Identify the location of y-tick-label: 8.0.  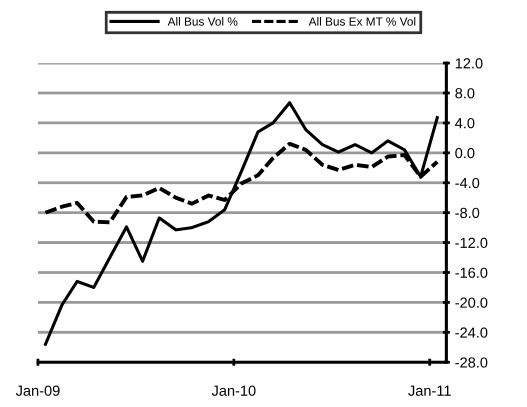
(464, 93).